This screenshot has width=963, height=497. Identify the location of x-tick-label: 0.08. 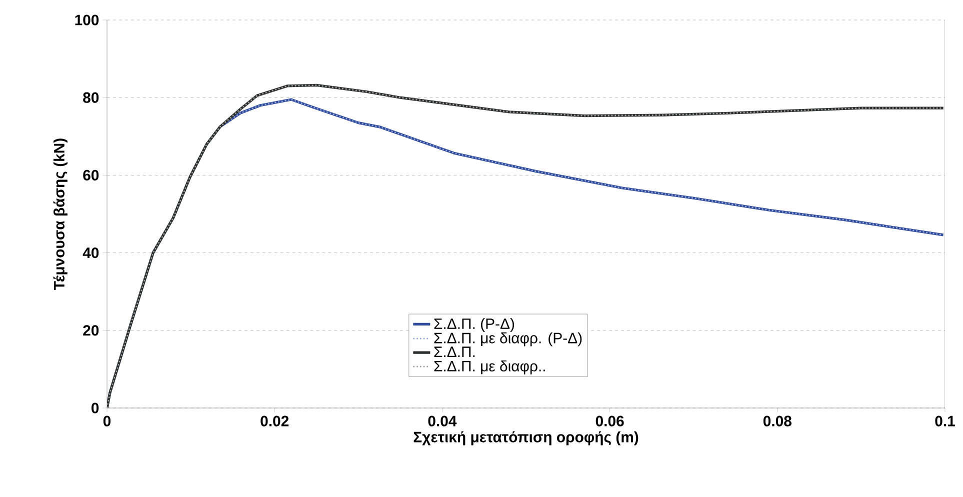
(777, 421).